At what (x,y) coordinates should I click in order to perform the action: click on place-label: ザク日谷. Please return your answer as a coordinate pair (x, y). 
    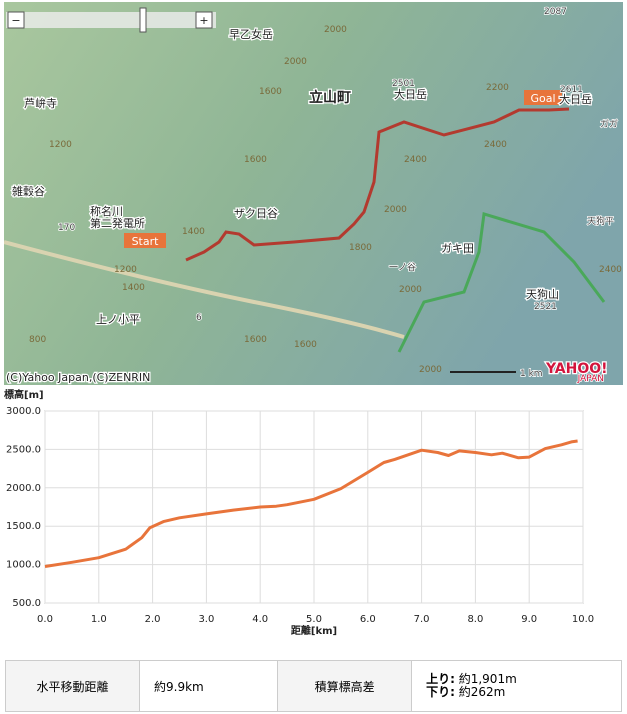
    Looking at the image, I should click on (256, 213).